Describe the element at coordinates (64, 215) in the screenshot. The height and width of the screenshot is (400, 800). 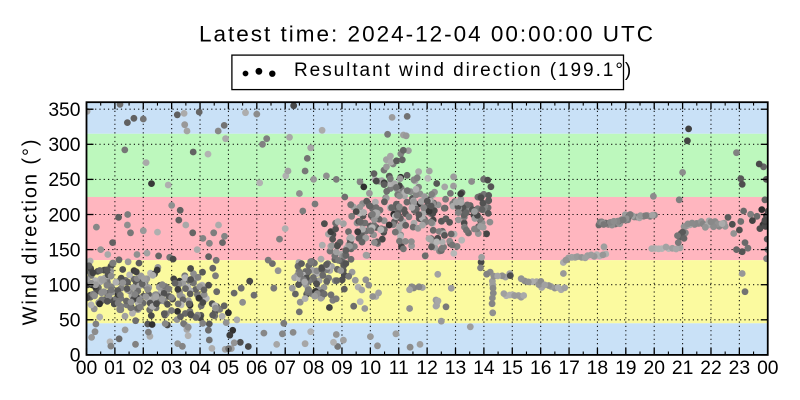
I see `svg-text: 200` at that location.